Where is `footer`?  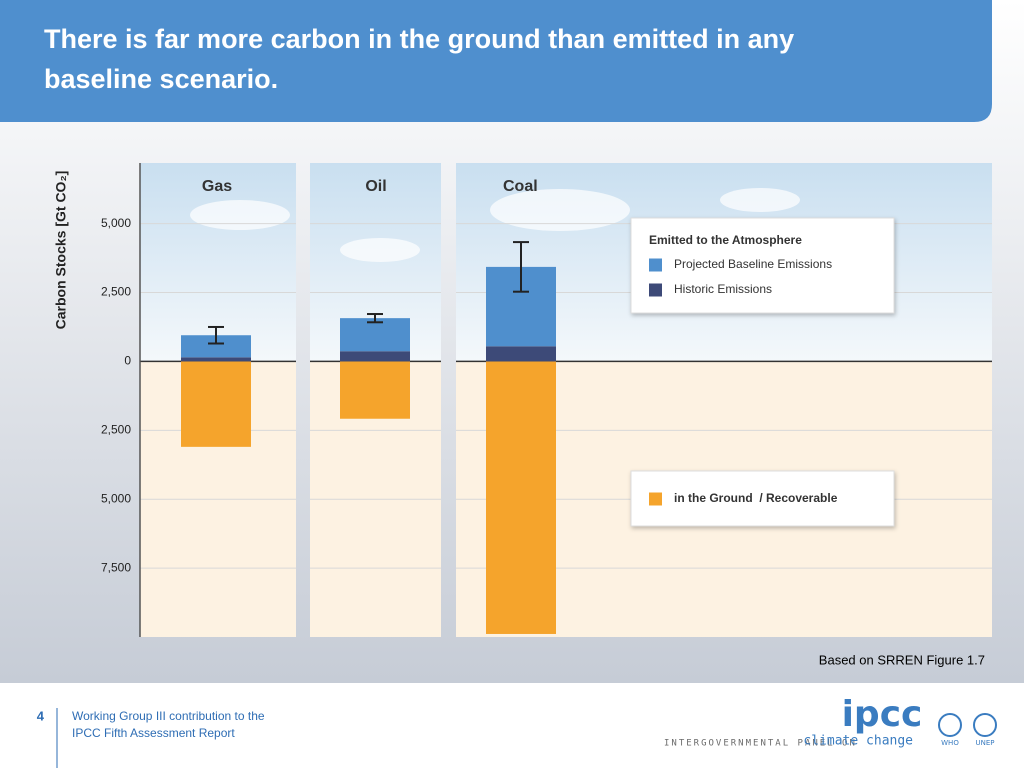
footer is located at coordinates (512, 725).